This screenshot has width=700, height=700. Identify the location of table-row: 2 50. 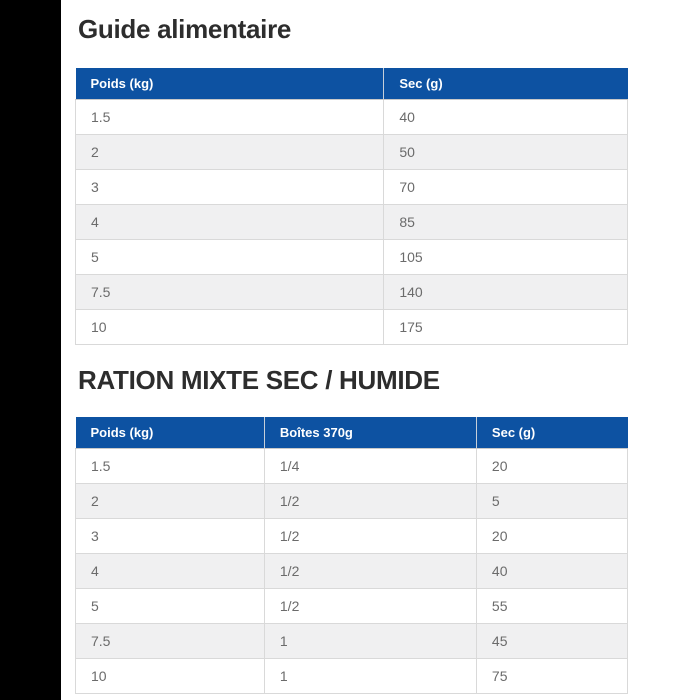
(351, 152).